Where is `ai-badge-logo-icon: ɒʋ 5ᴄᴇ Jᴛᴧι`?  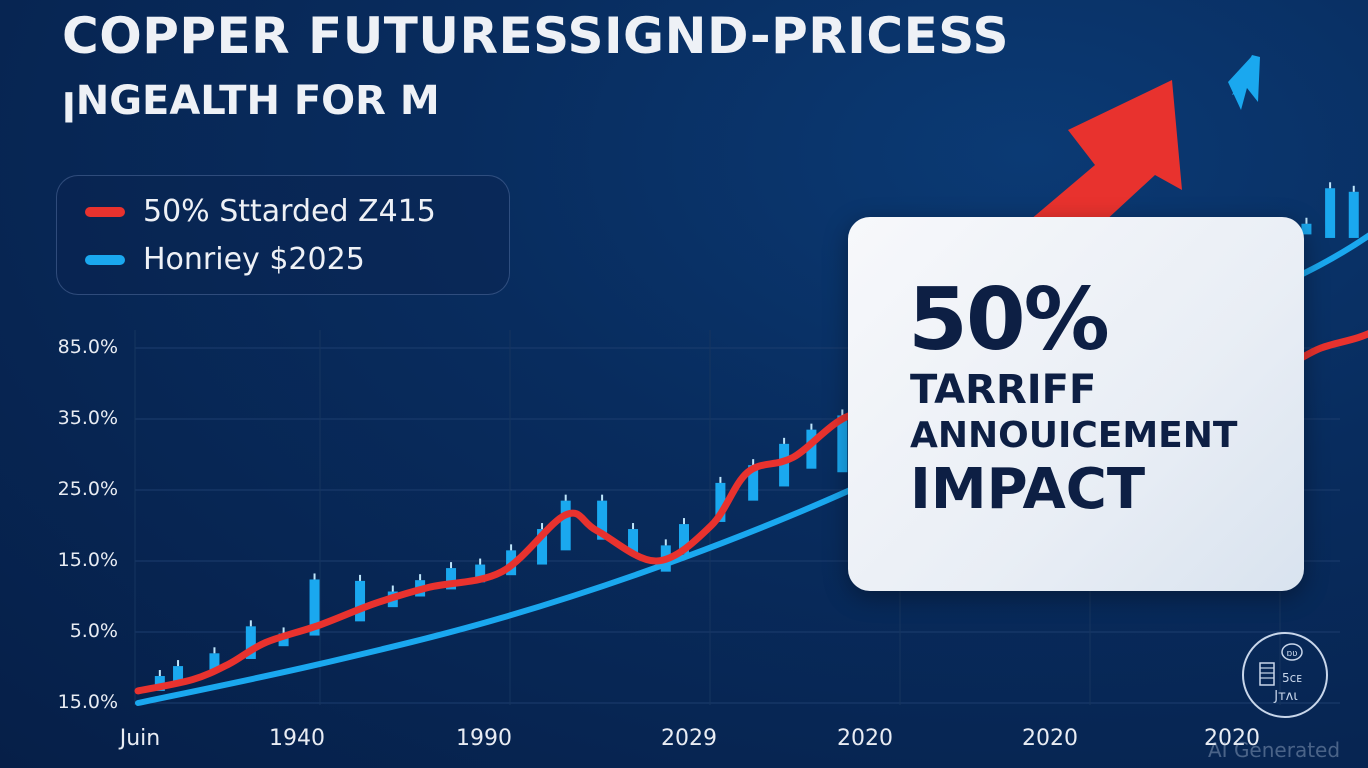 ai-badge-logo-icon: ɒʋ 5ᴄᴇ Jᴛᴧι is located at coordinates (1285, 675).